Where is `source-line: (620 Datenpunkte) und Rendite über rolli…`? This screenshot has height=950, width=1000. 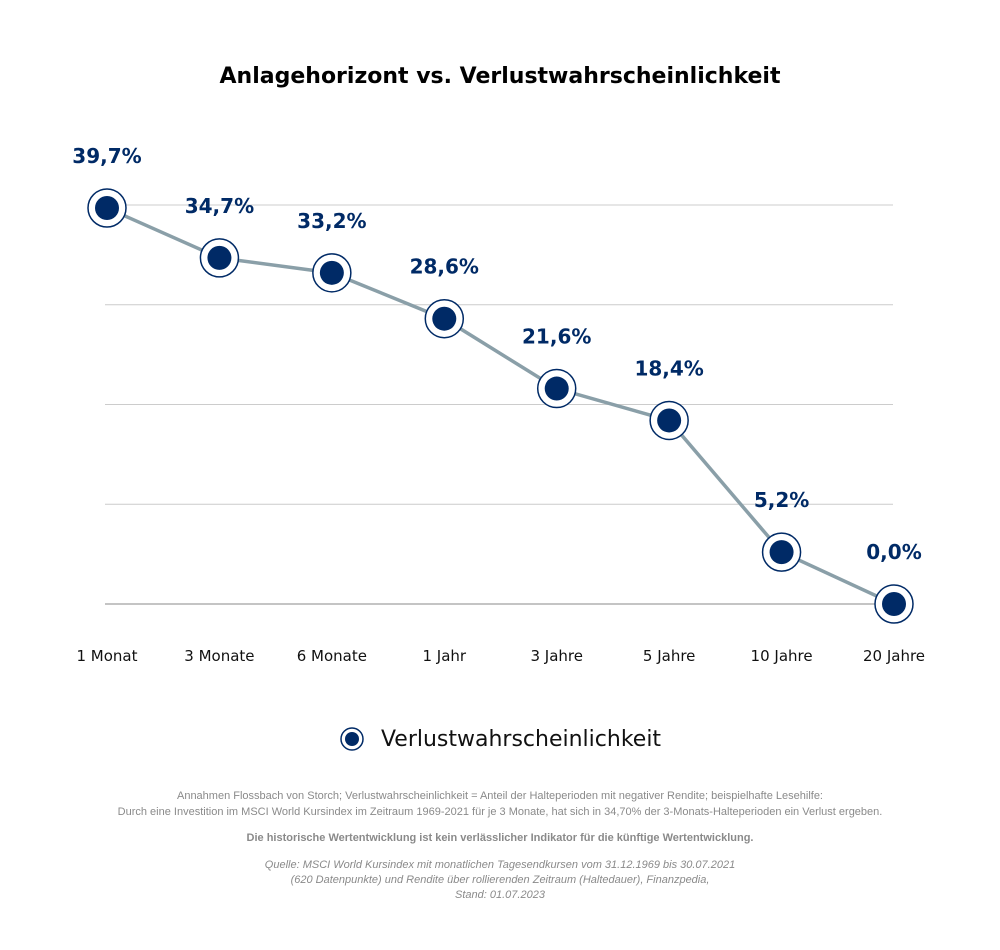 source-line: (620 Datenpunkte) und Rendite über rolli… is located at coordinates (500, 880).